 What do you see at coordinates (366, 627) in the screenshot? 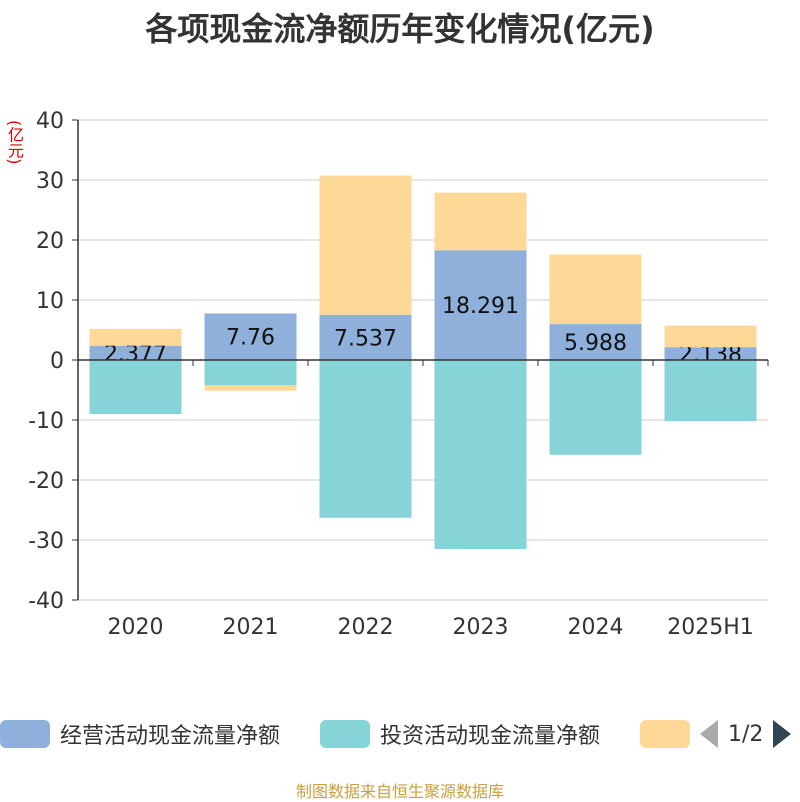
I see `x-tick-label: 2022` at bounding box center [366, 627].